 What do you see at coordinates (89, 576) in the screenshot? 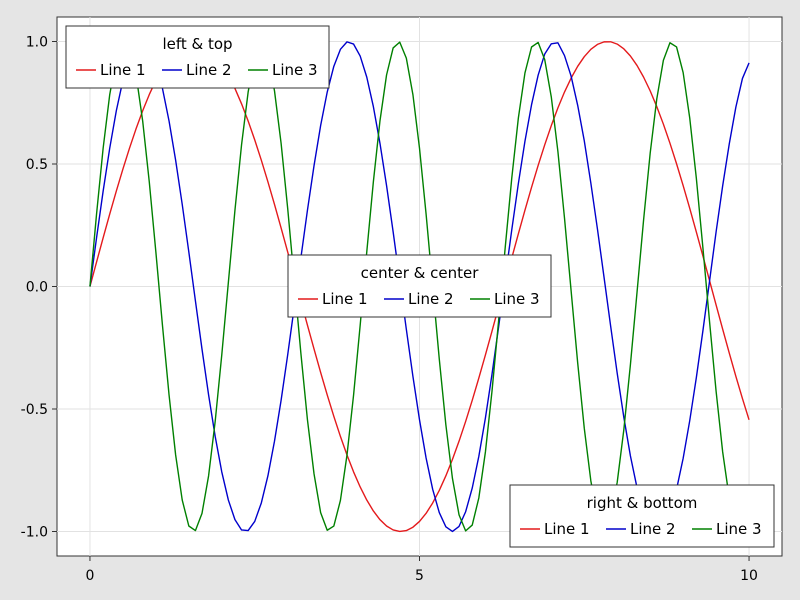
I see `x-tick-label: 0` at bounding box center [89, 576].